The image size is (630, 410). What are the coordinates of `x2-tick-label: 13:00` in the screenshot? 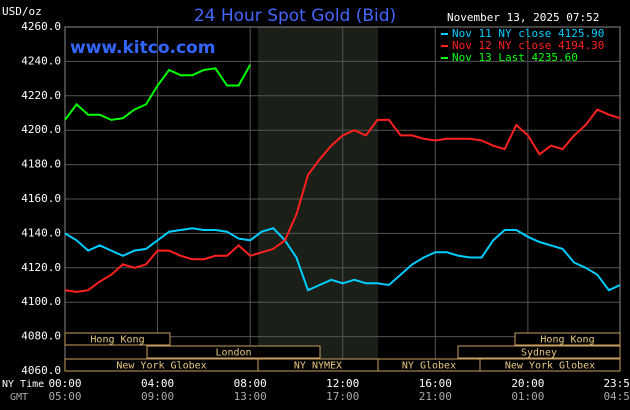 It's located at (250, 396).